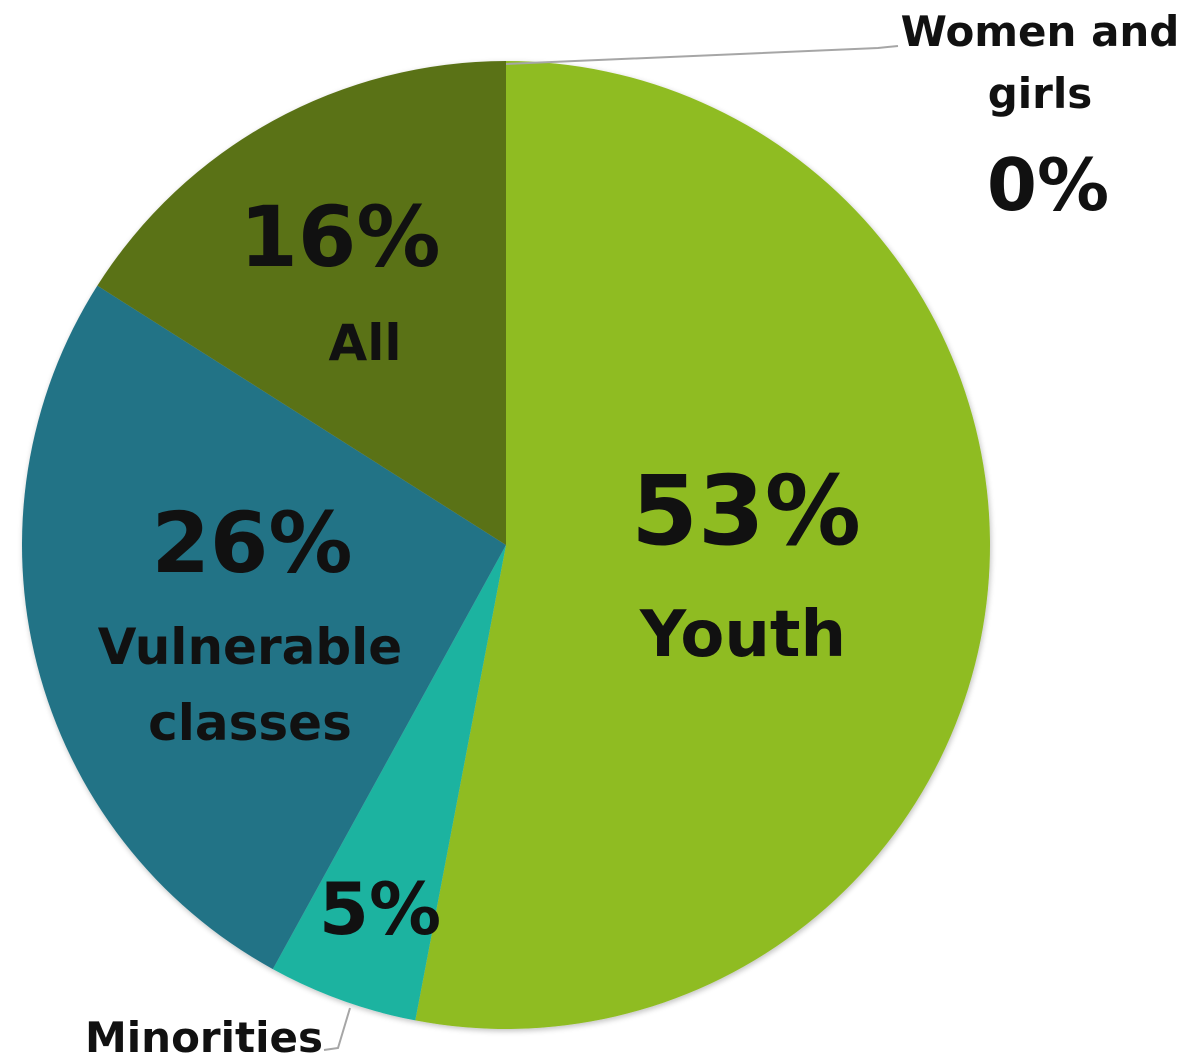 Image resolution: width=1196 pixels, height=1060 pixels. Describe the element at coordinates (365, 343) in the screenshot. I see `all-label: All` at that location.